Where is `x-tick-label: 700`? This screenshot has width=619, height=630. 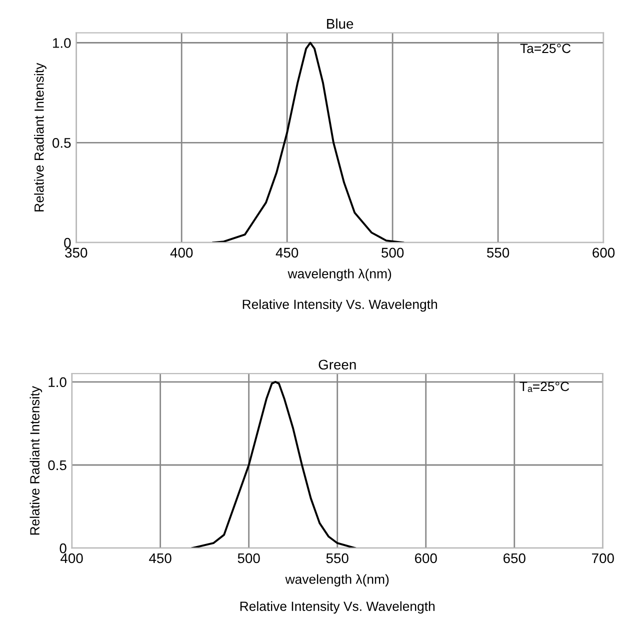
x-tick-label: 700 is located at coordinates (603, 558).